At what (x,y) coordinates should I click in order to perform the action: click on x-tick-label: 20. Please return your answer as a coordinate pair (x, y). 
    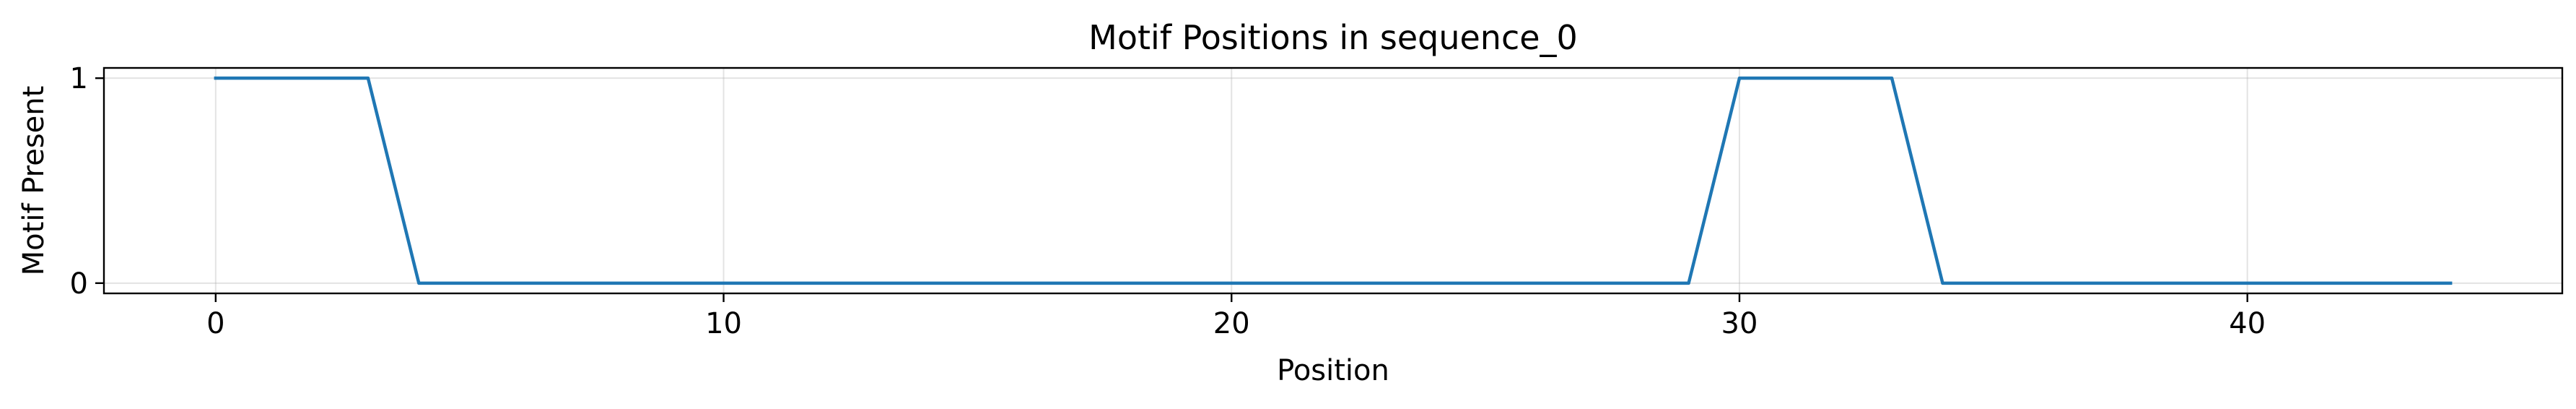
    Looking at the image, I should click on (1231, 323).